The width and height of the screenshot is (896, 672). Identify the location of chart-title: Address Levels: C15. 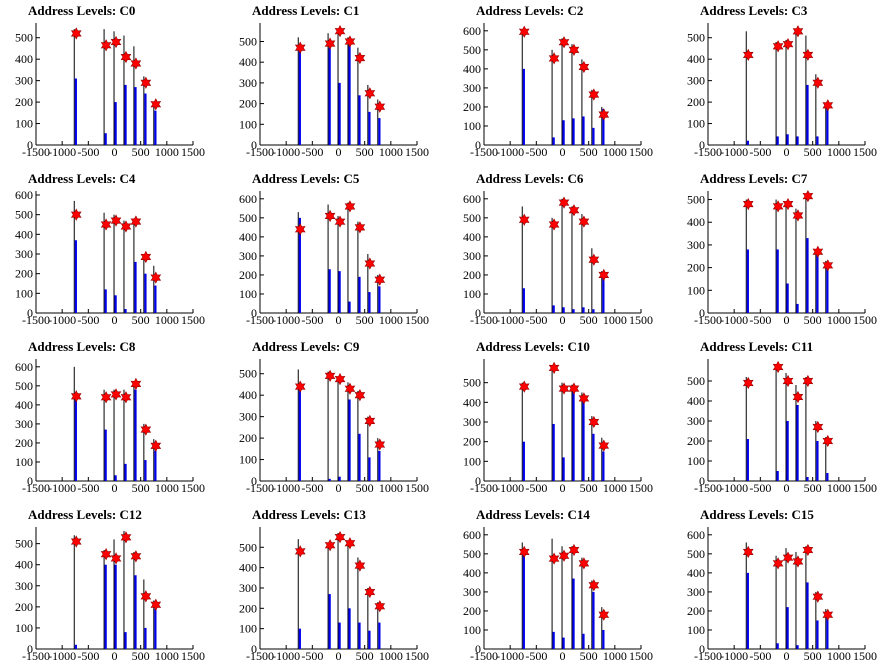
(757, 514).